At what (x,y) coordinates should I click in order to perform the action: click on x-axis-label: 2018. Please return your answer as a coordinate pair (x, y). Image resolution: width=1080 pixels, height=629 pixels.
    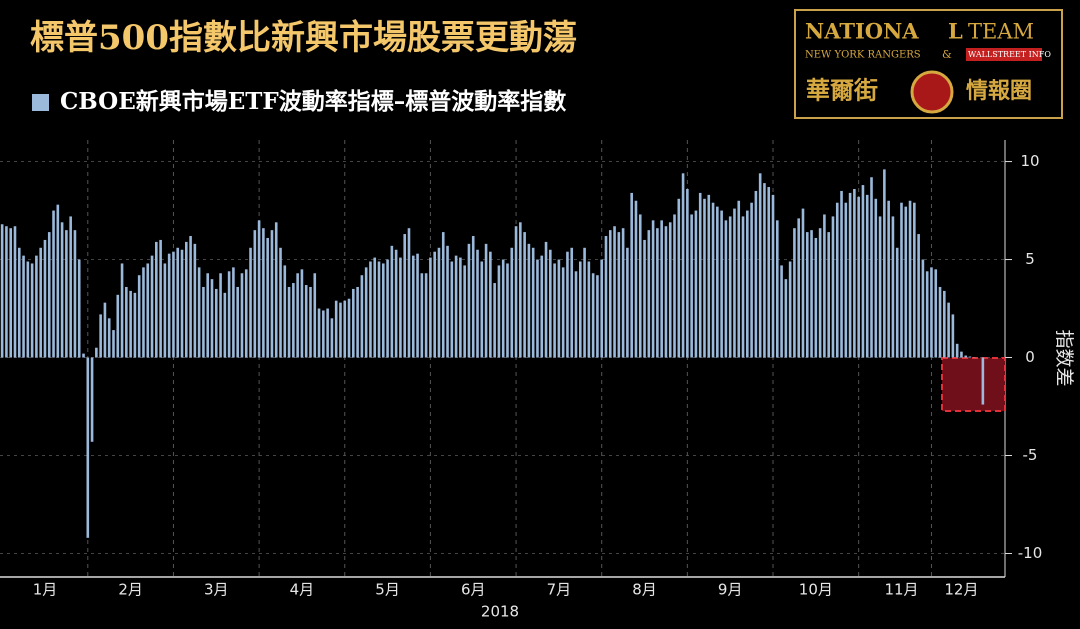
    Looking at the image, I should click on (500, 612).